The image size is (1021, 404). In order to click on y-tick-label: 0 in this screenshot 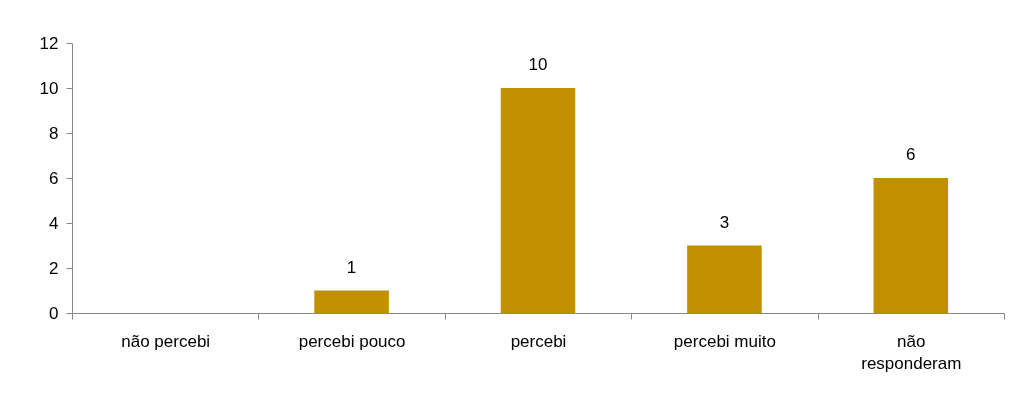, I will do `click(54, 313)`.